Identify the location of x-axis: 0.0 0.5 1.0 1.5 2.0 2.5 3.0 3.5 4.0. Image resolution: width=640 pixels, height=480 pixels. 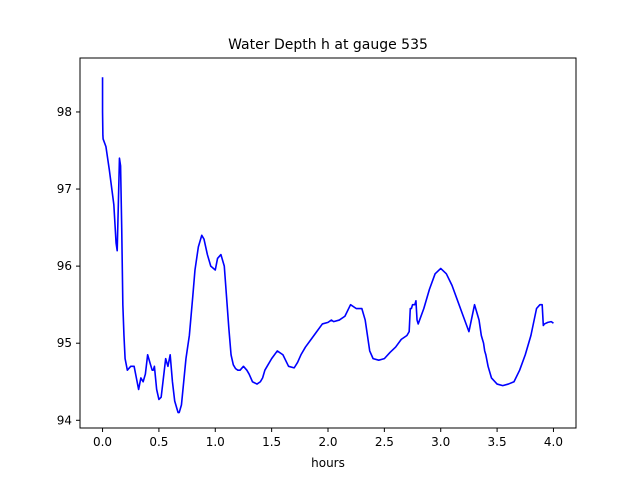
(328, 438).